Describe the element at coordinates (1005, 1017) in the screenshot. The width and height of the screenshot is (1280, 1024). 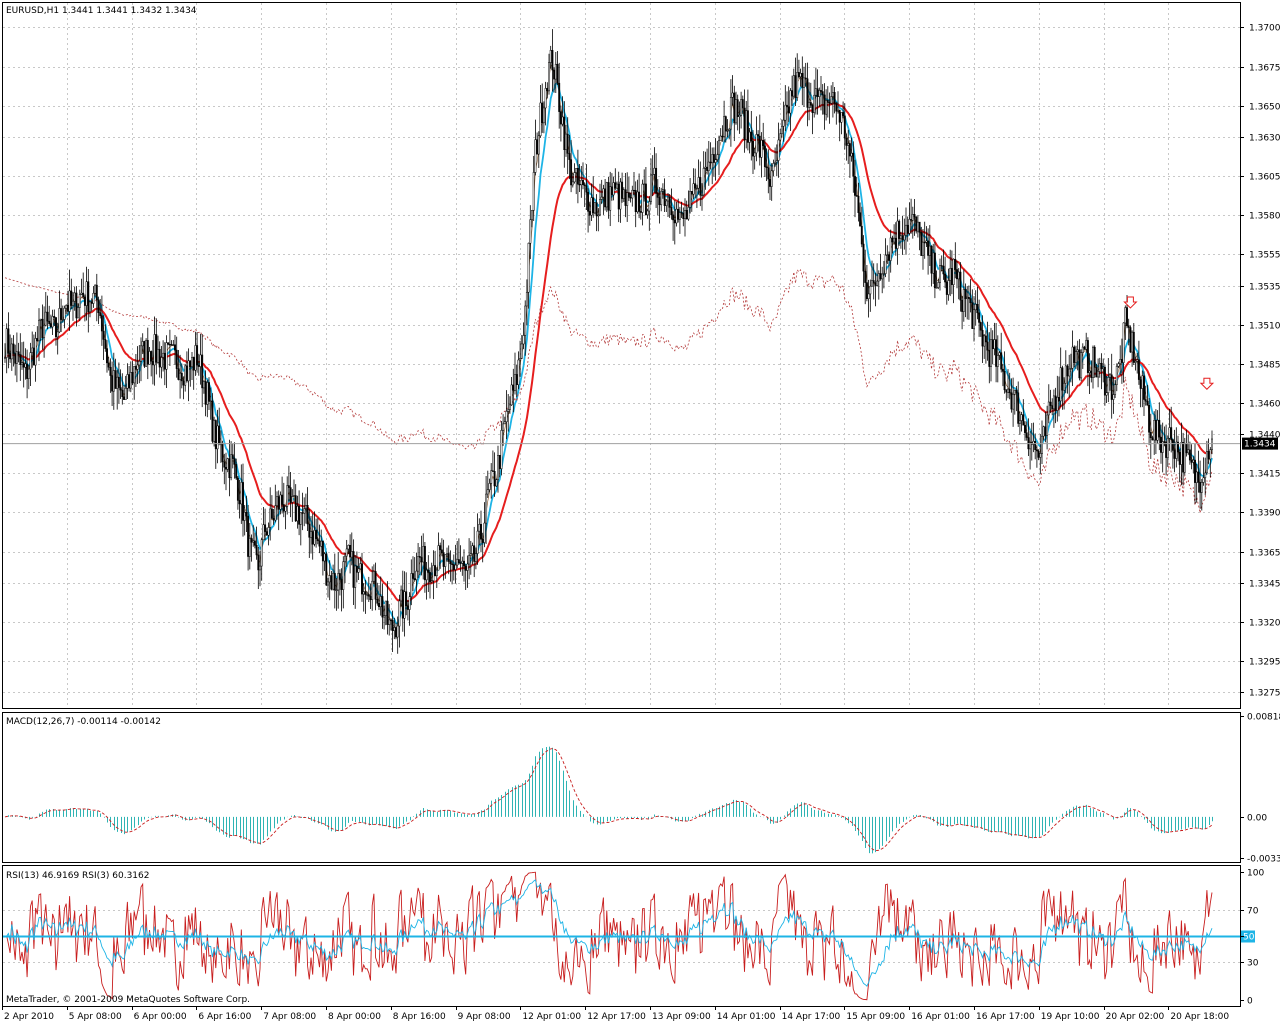
I see `time-tick-label: 16 Apr 17:00` at that location.